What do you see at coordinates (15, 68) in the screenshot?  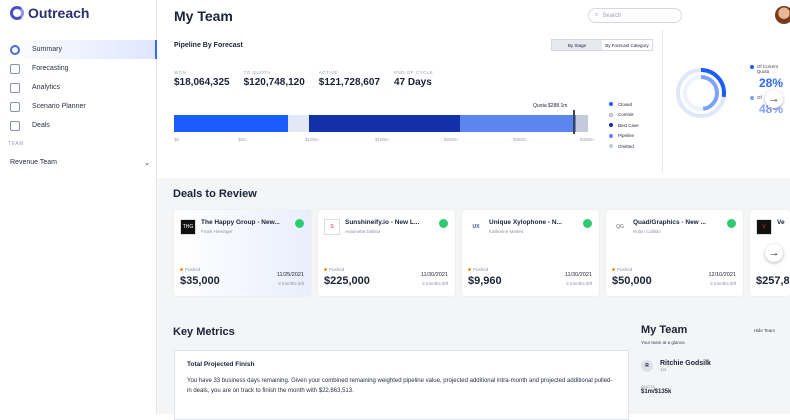 I see `forecasting-icon` at bounding box center [15, 68].